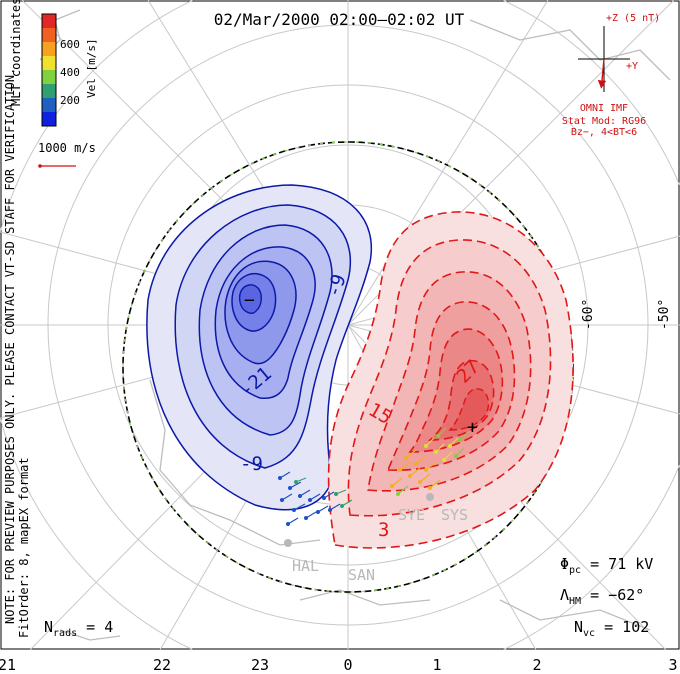 The width and height of the screenshot is (680, 674). What do you see at coordinates (260, 665) in the screenshot?
I see `mlt-tick-label: 23` at bounding box center [260, 665].